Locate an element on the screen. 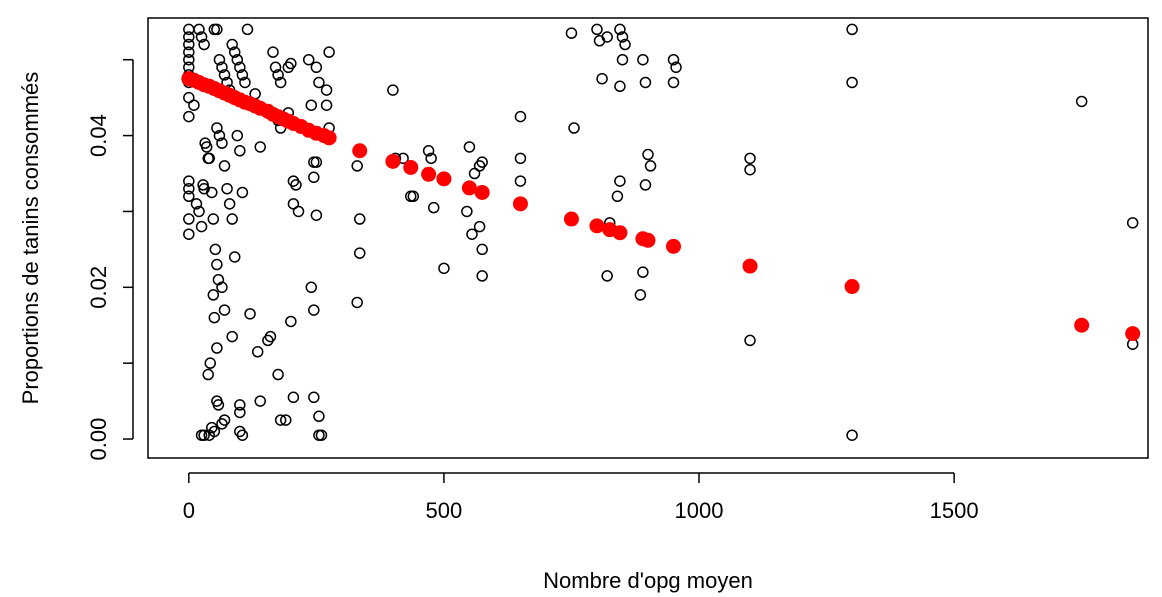 The image size is (1162, 597). y-tick-label: 0.04 is located at coordinates (98, 135).